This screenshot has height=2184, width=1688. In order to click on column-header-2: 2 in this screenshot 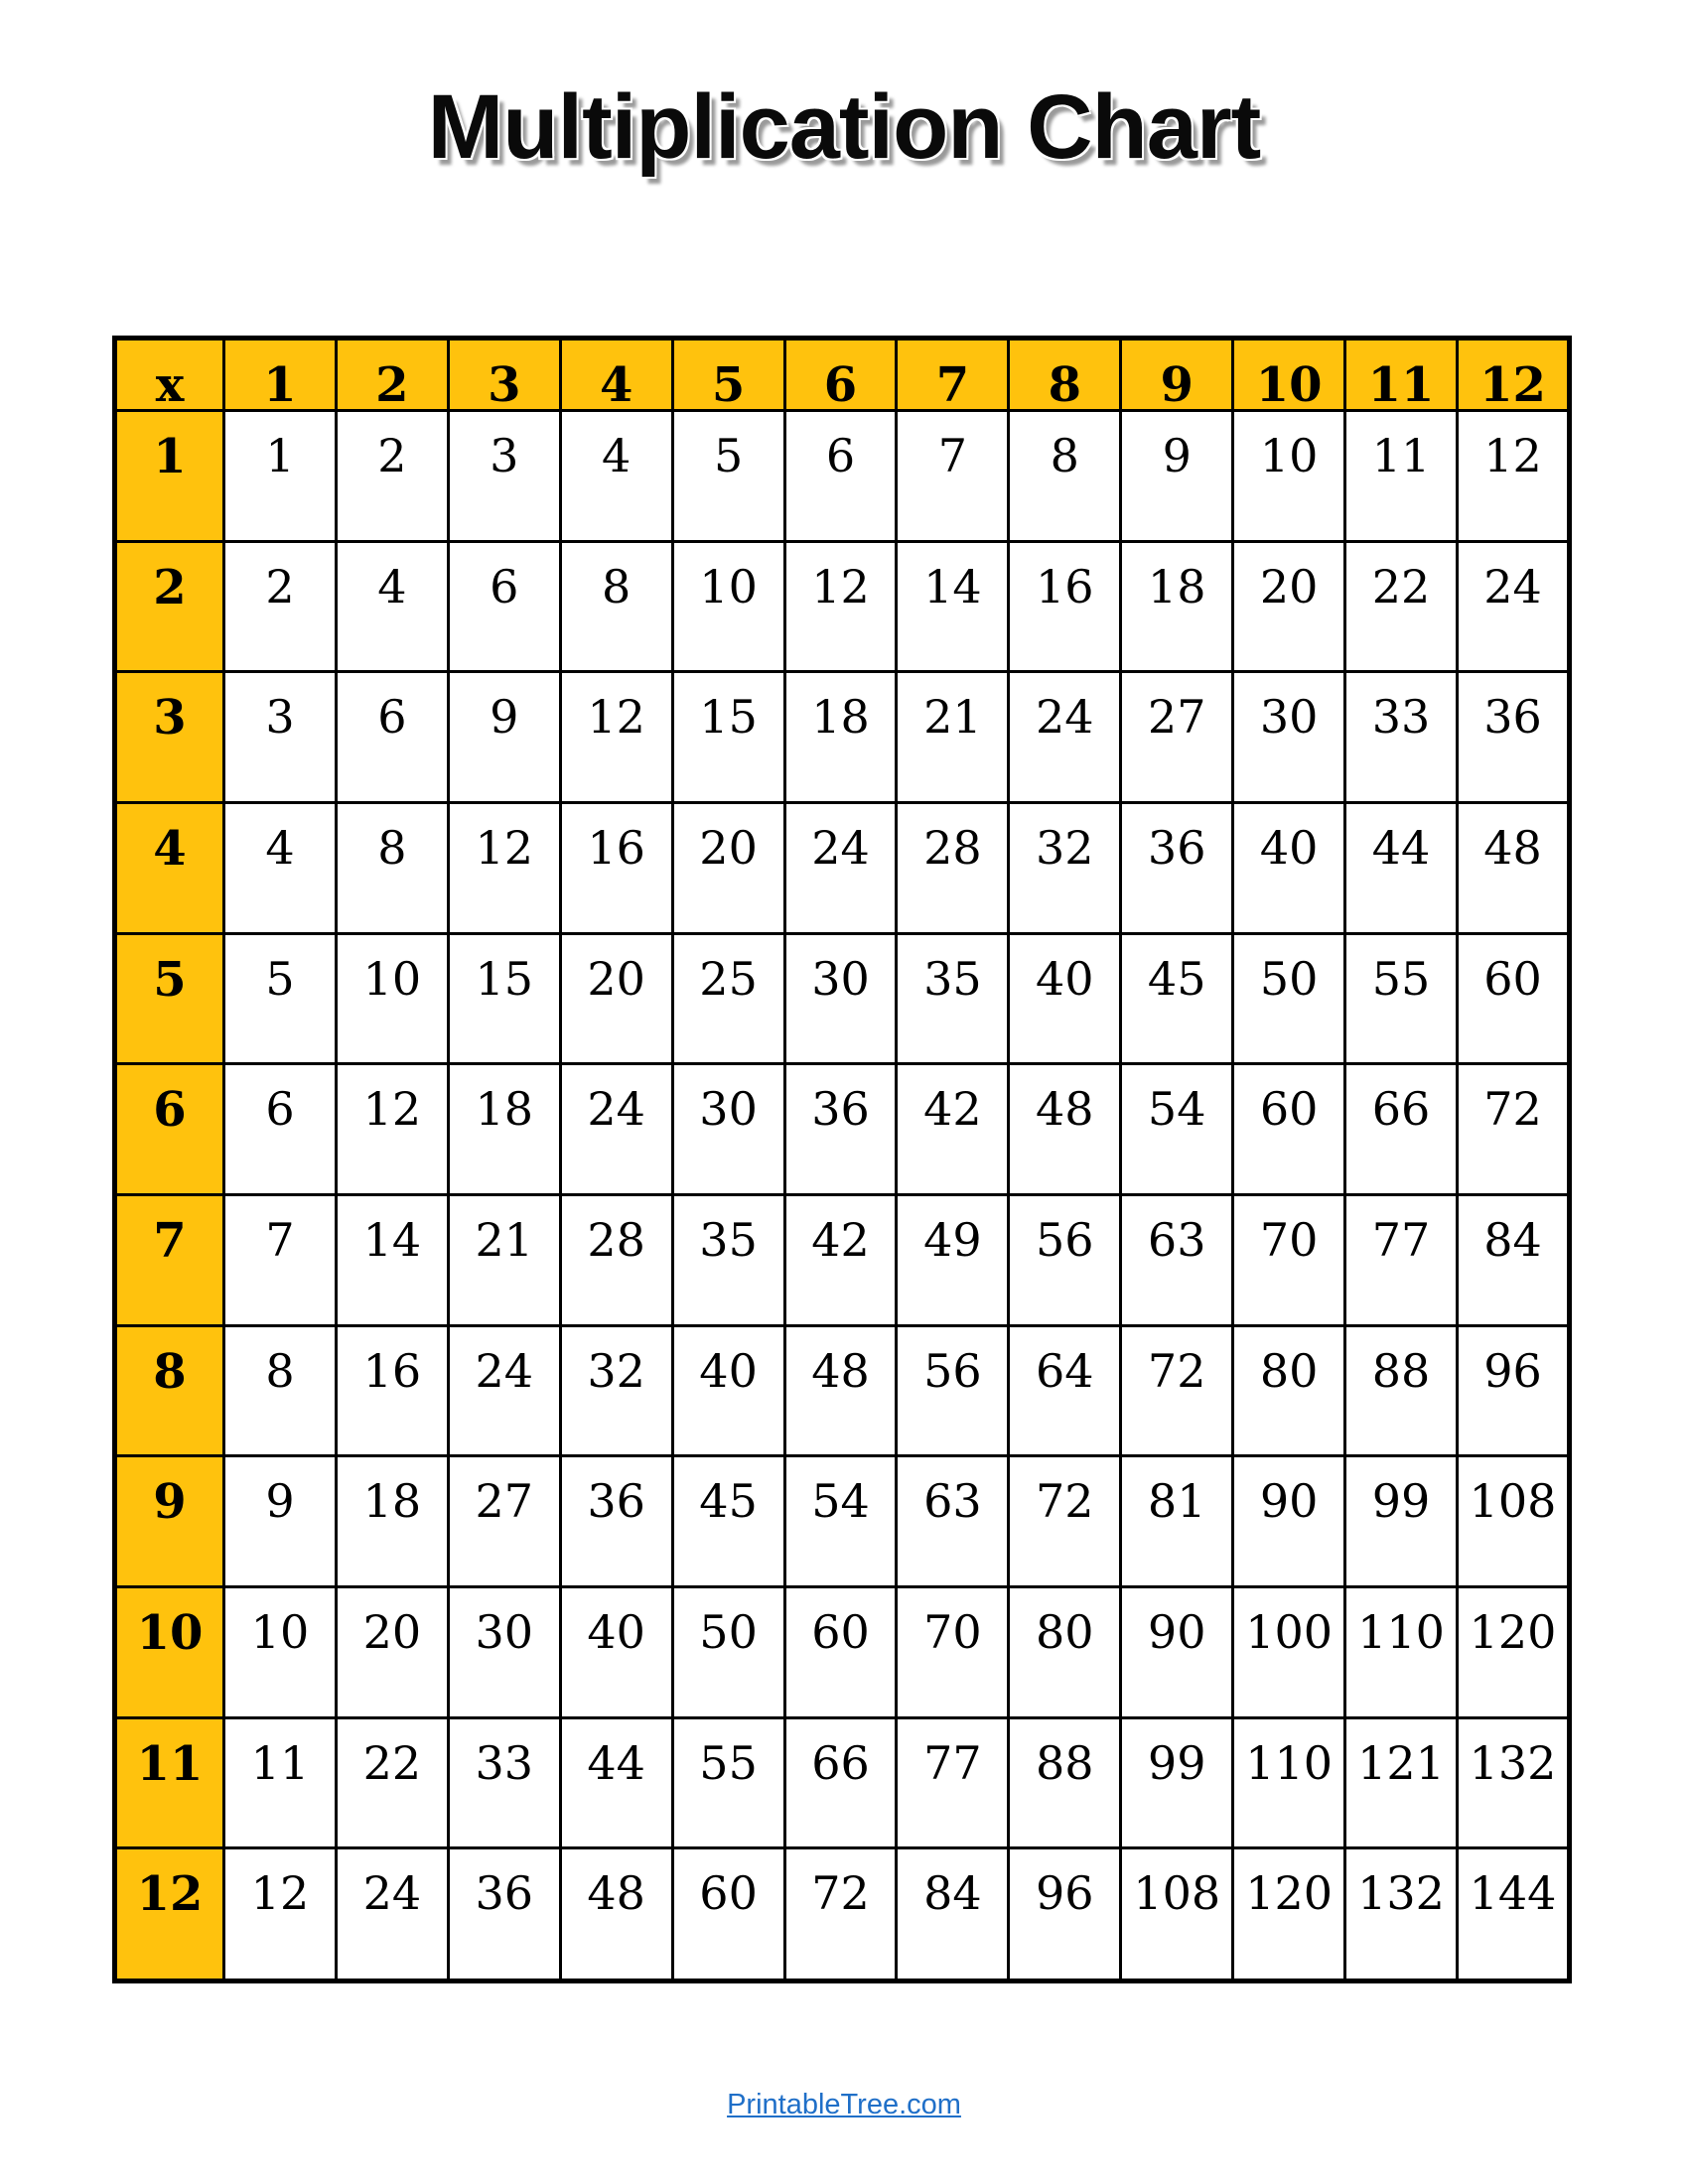, I will do `click(392, 374)`.